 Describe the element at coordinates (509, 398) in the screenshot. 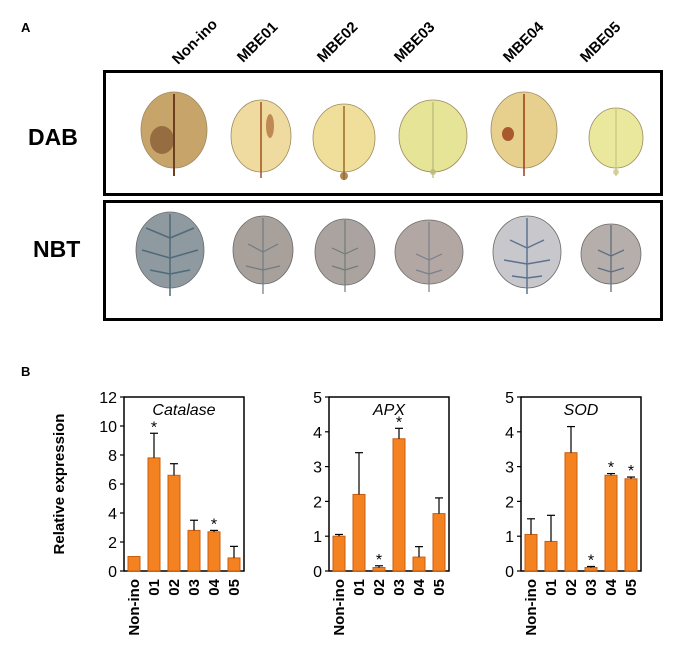

I see `chart-2-ytick-label: 5` at that location.